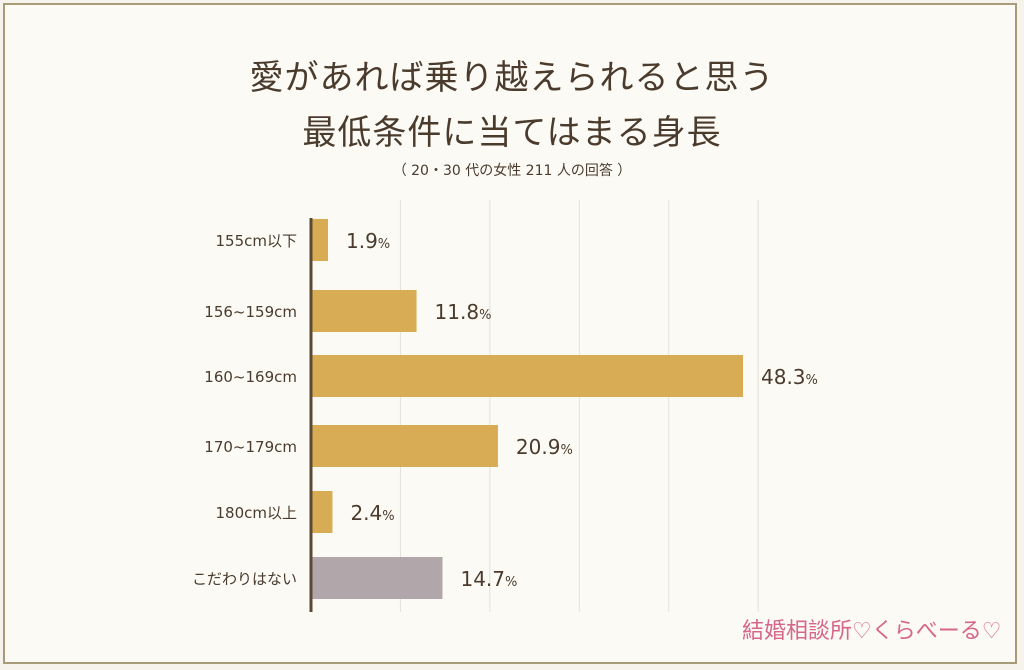 This screenshot has width=1024, height=670. Describe the element at coordinates (257, 513) in the screenshot. I see `category-label: 180cm以上` at that location.